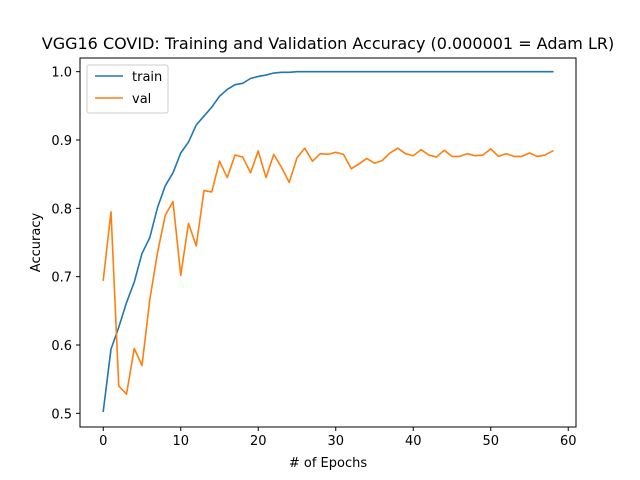 Image resolution: width=640 pixels, height=480 pixels. I want to click on y-tick-label: 0.8, so click(61, 209).